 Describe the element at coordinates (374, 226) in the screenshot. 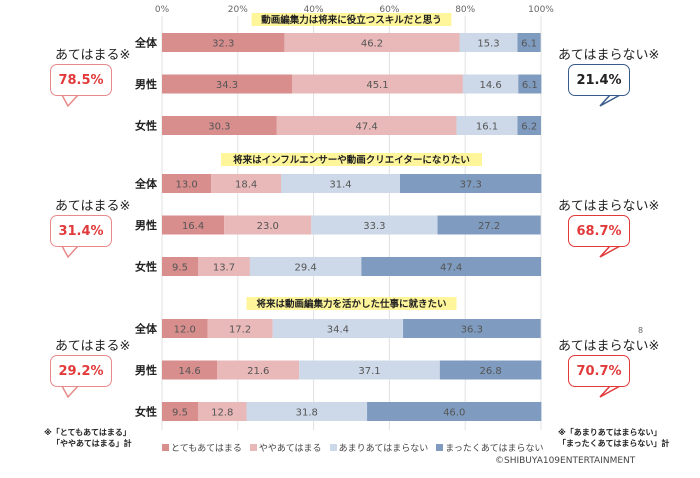

I see `data-label: 33.3` at that location.